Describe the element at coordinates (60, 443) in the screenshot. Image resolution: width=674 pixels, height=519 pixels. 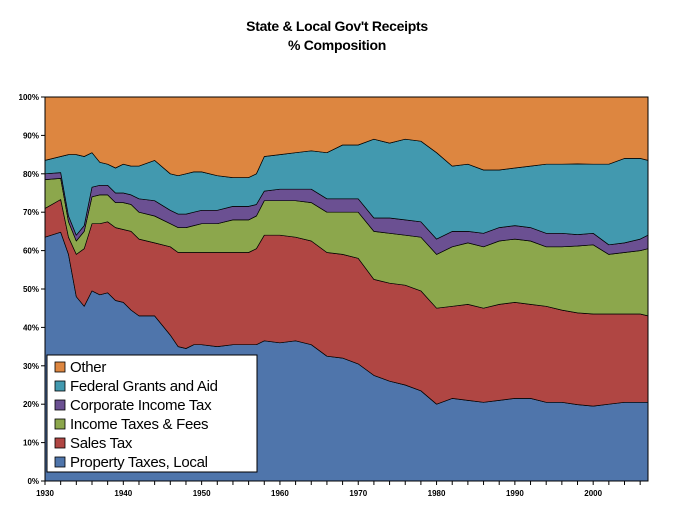
I see `legend-swatch-sales-tax` at that location.